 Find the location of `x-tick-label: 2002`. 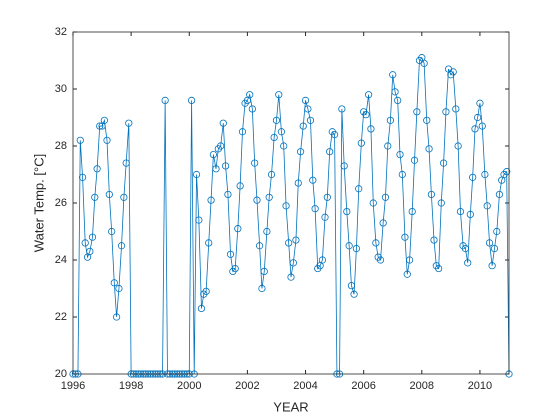

x-tick-label: 2002 is located at coordinates (247, 386).